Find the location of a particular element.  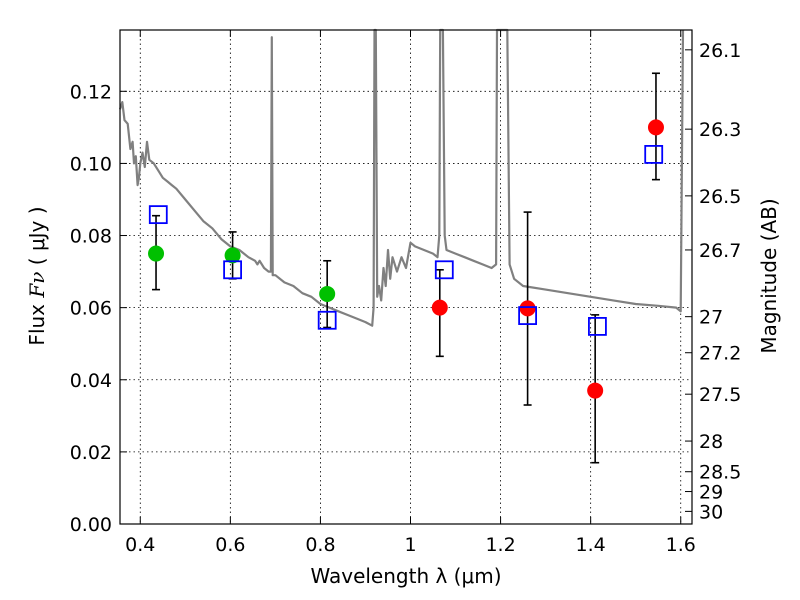

right-tick-label: 26.3 is located at coordinates (720, 130).